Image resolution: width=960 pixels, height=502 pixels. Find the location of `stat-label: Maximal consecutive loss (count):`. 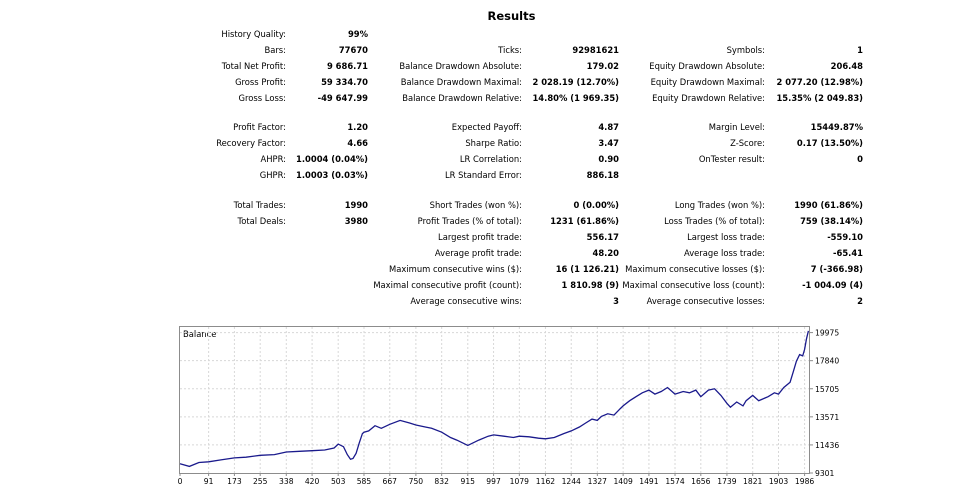

stat-label: Maximal consecutive loss (count): is located at coordinates (693, 285).